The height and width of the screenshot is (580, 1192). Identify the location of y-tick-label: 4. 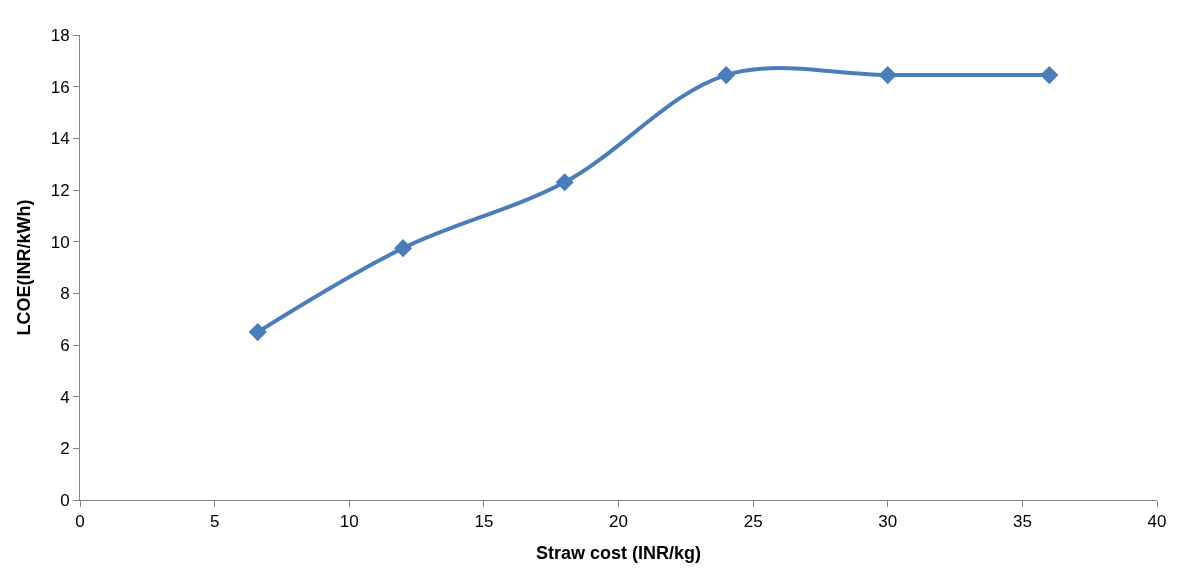
(65, 397).